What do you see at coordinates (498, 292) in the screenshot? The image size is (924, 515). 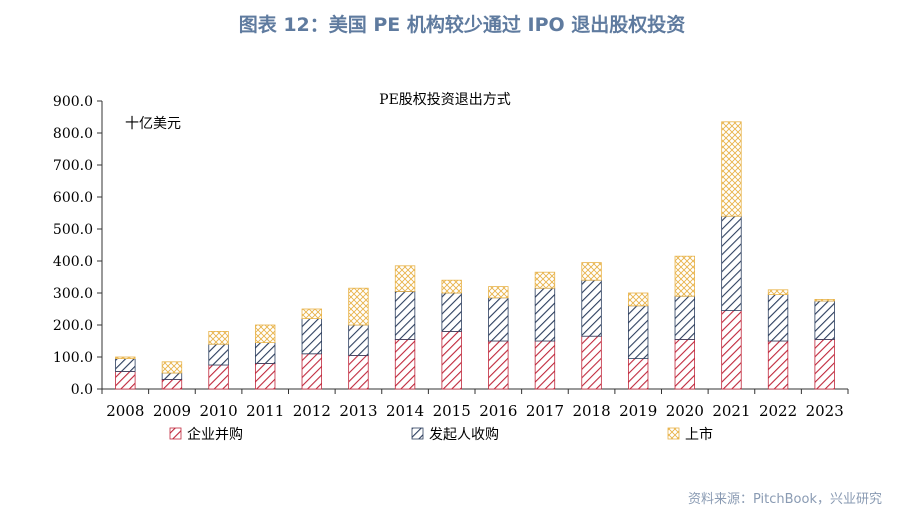 I see `bar-ipo-2016` at bounding box center [498, 292].